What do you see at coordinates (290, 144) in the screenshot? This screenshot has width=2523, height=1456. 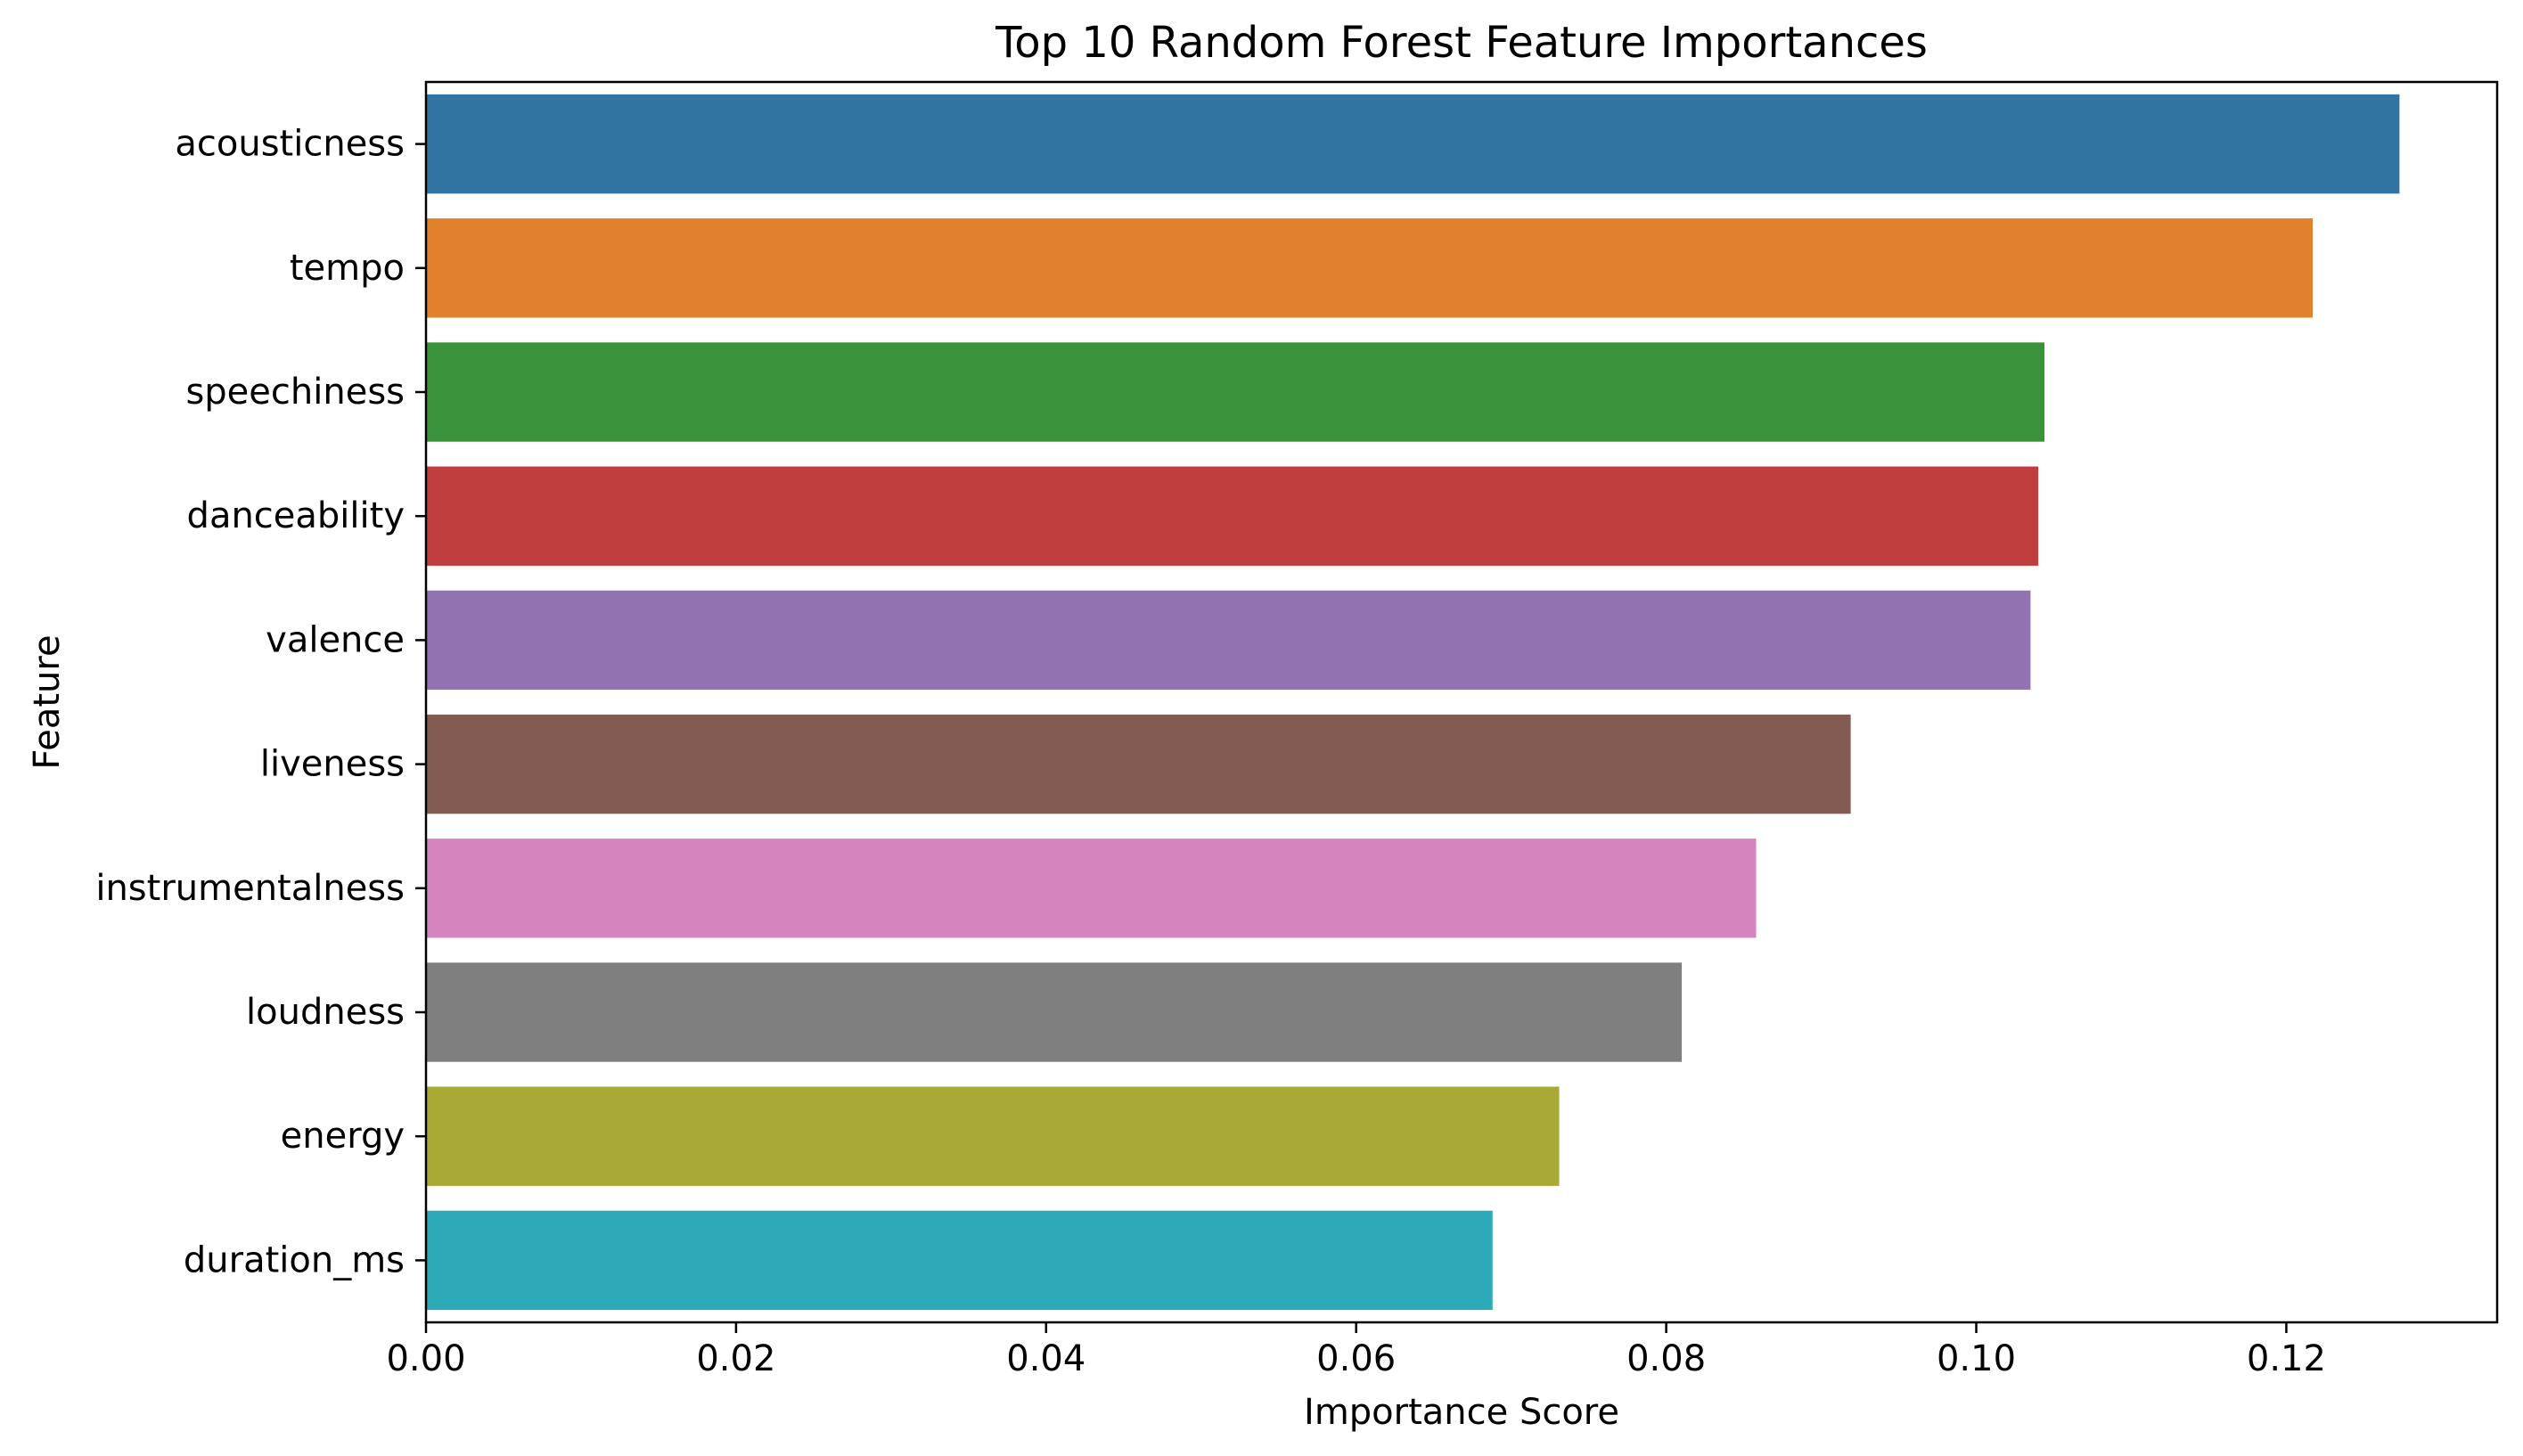 I see `y-tick-label: acousticness` at bounding box center [290, 144].